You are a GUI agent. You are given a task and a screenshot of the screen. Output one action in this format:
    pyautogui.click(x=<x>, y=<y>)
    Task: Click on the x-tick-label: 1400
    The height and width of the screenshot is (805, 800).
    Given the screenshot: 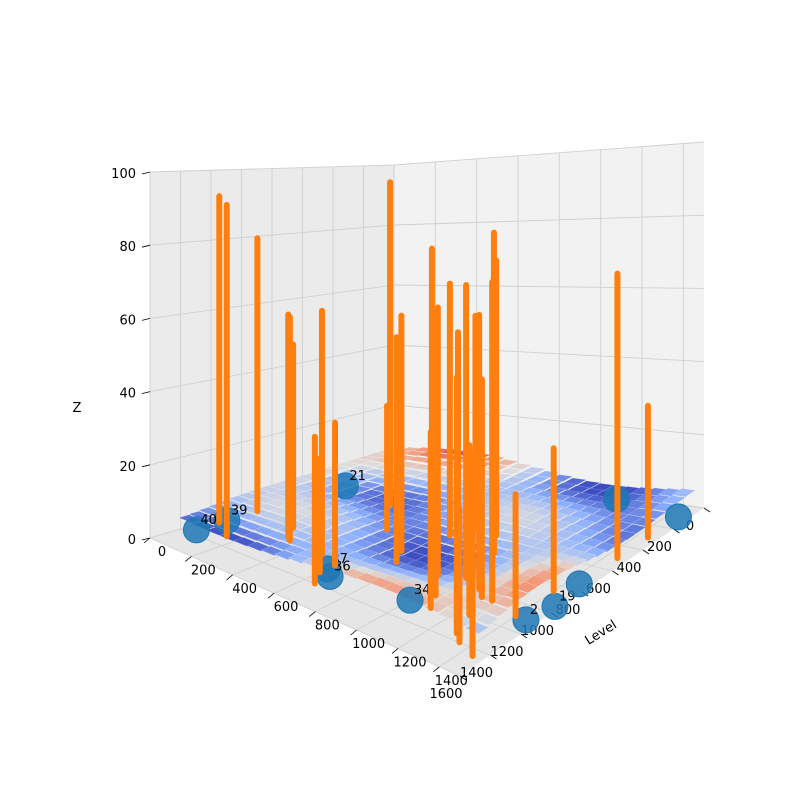 What is the action you would take?
    pyautogui.click(x=451, y=681)
    